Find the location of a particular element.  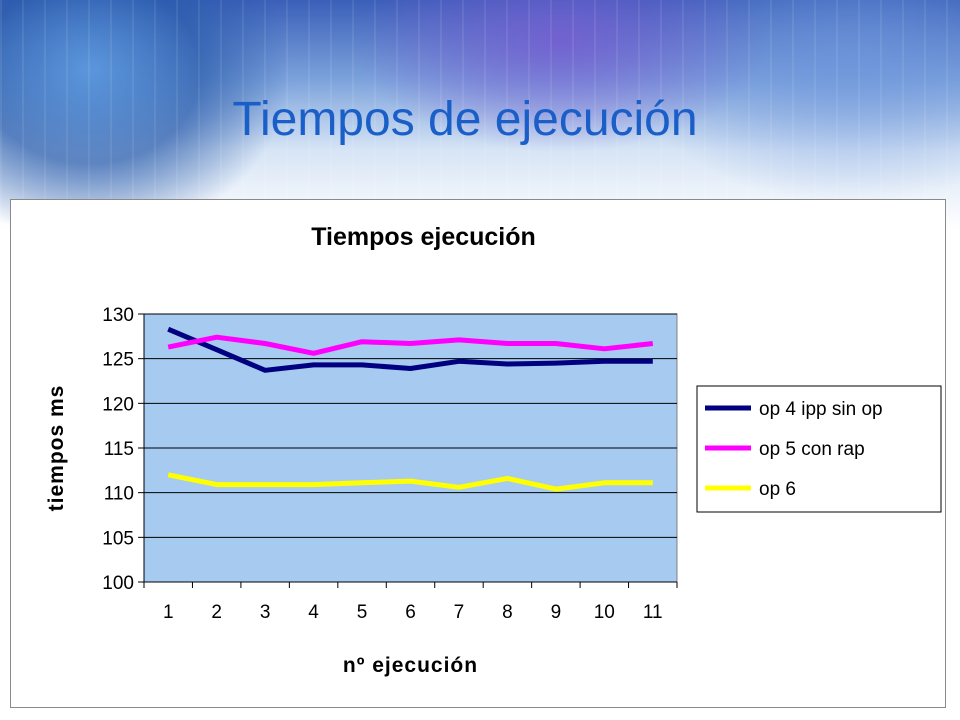

x-tick-label: 2 is located at coordinates (216, 612).